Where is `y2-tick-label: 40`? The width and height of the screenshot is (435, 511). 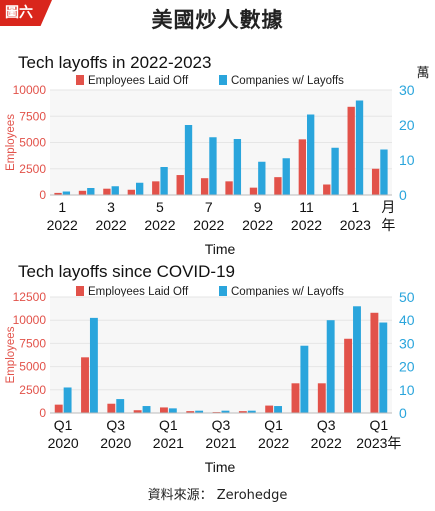
y2-tick-label: 40 is located at coordinates (407, 320).